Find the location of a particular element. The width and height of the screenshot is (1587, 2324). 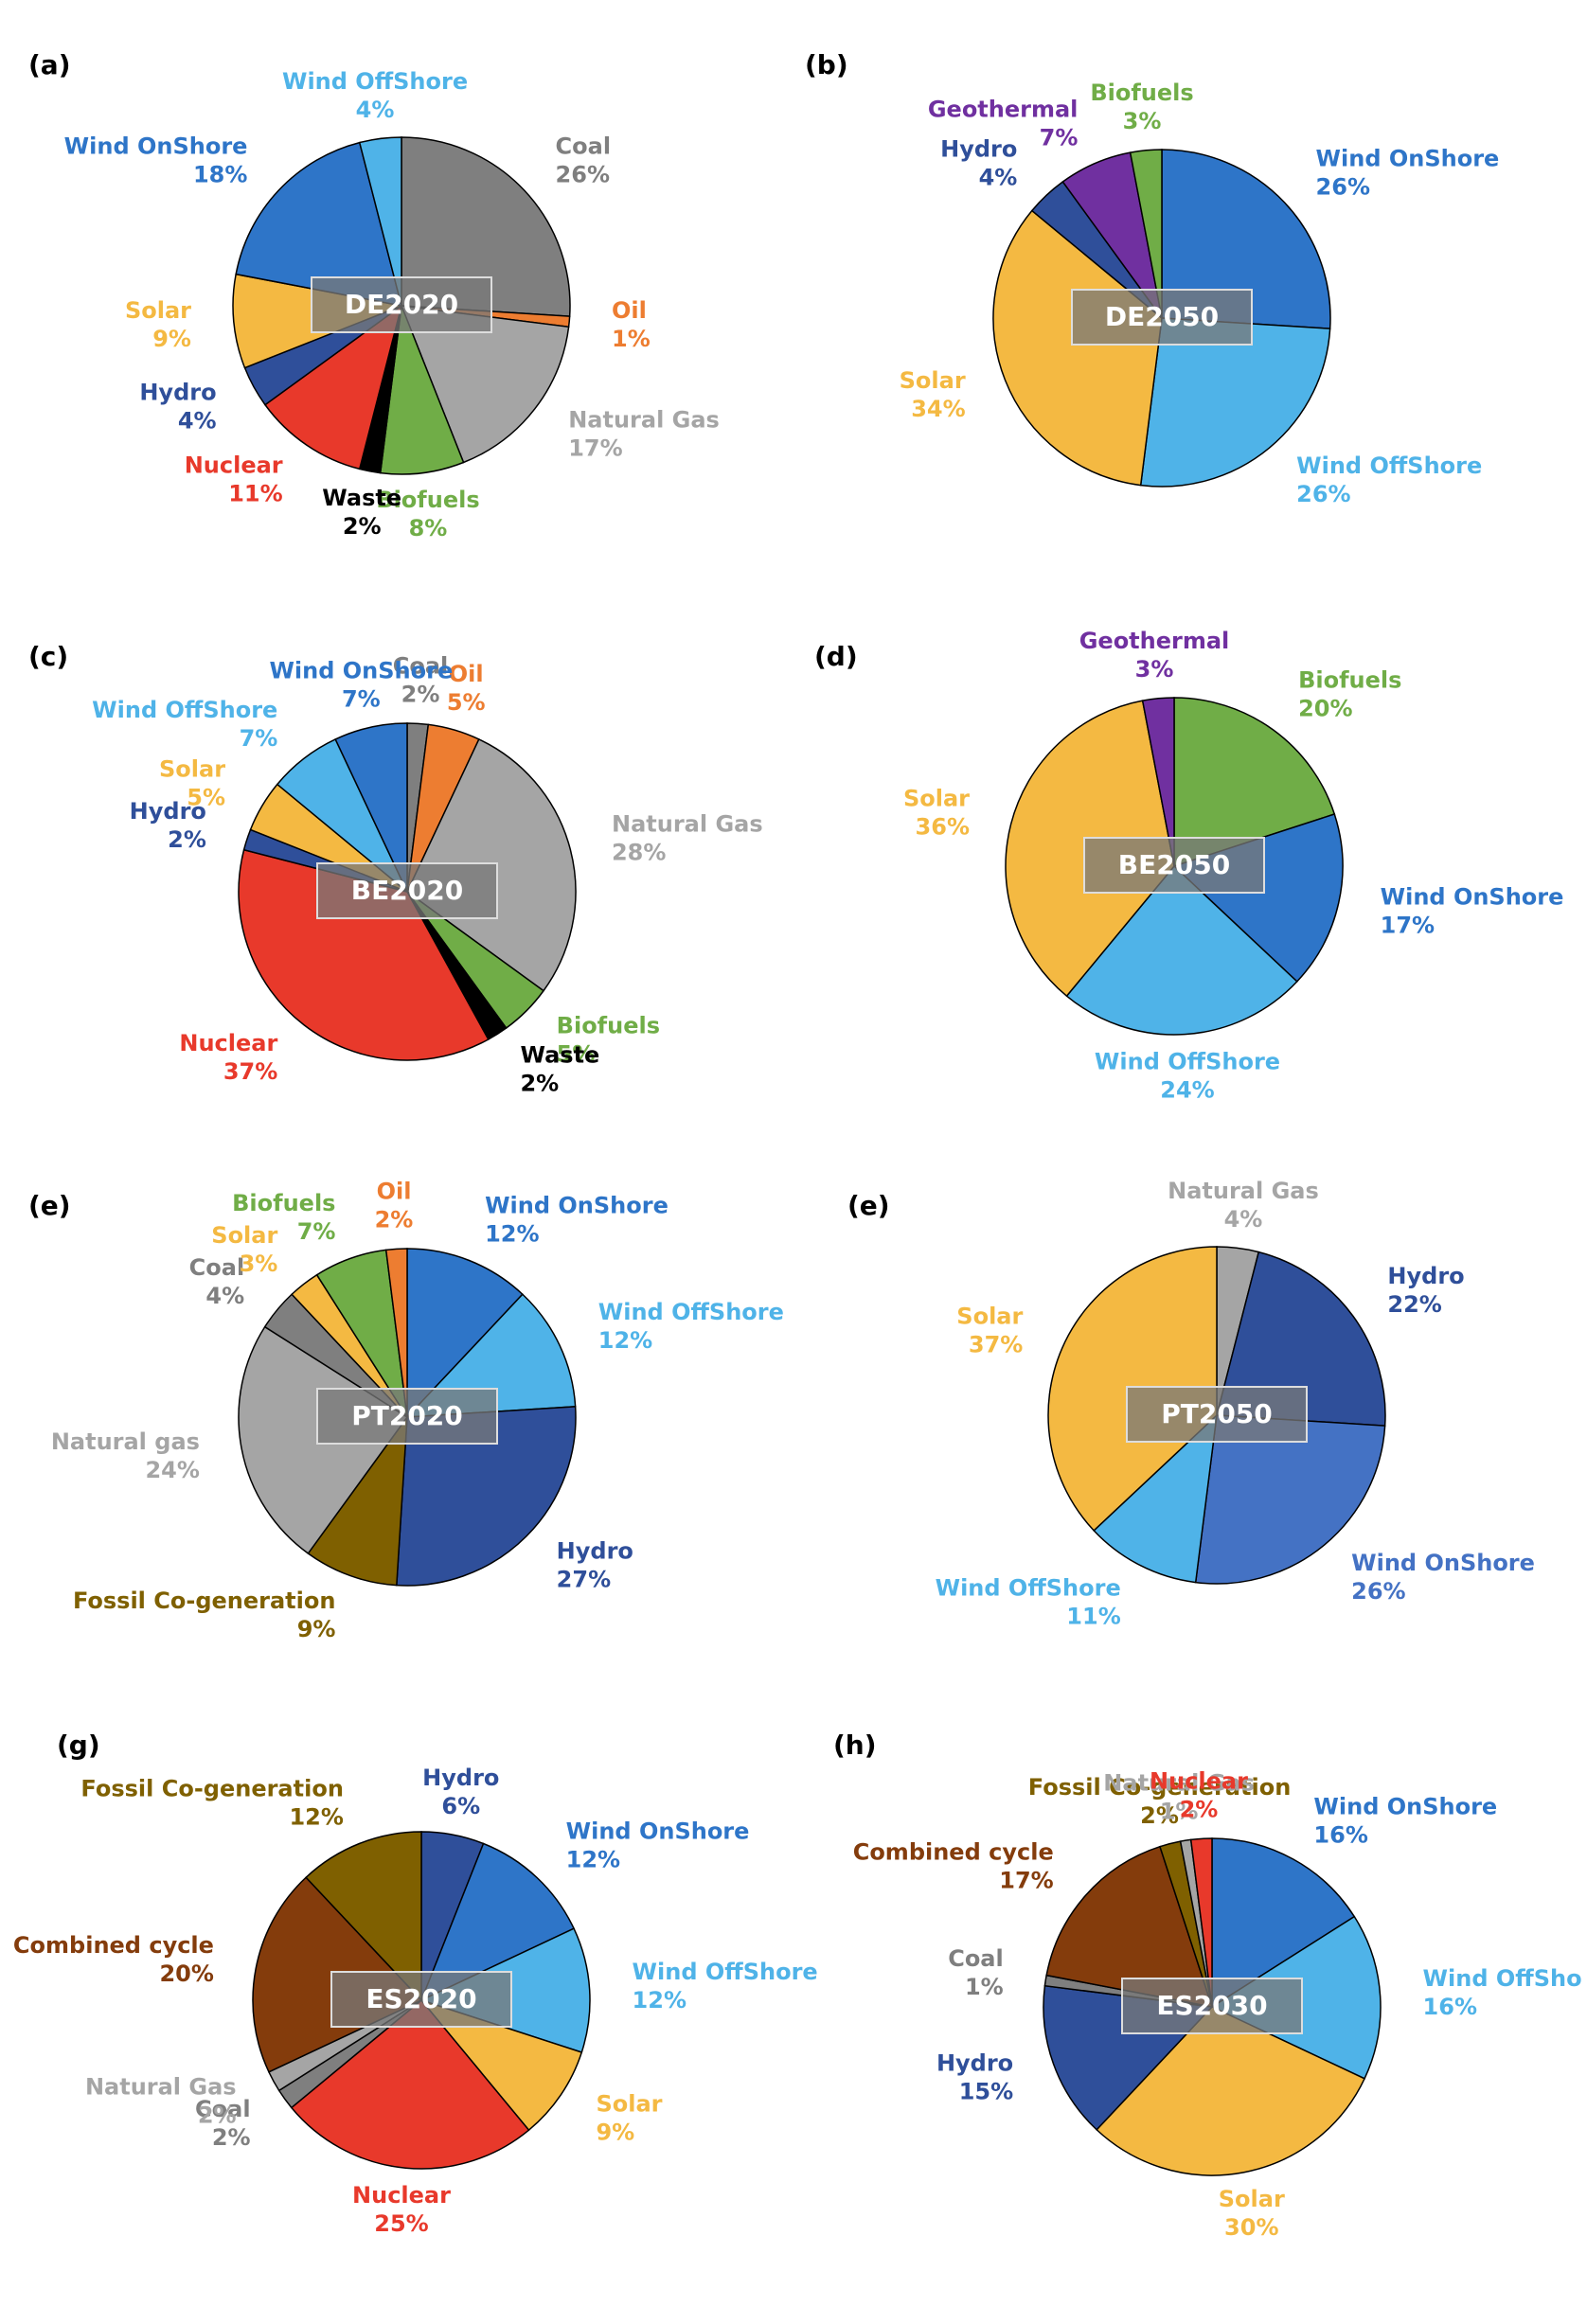

center-title: DE2020 is located at coordinates (402, 305).